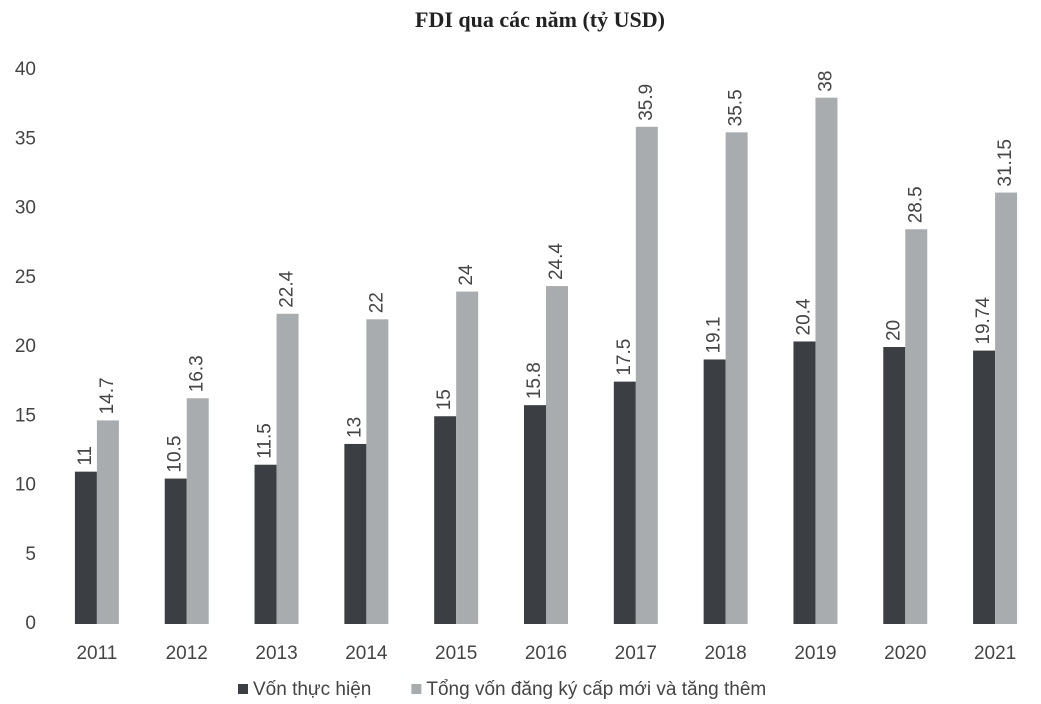  I want to click on data-label: 22, so click(376, 302).